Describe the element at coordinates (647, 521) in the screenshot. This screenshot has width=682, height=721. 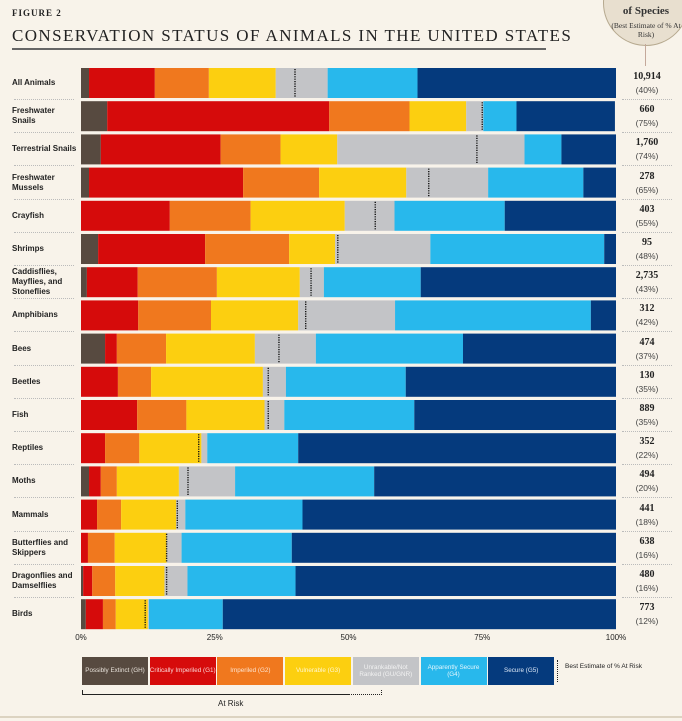
I see `at-risk-percent: (18%)` at that location.